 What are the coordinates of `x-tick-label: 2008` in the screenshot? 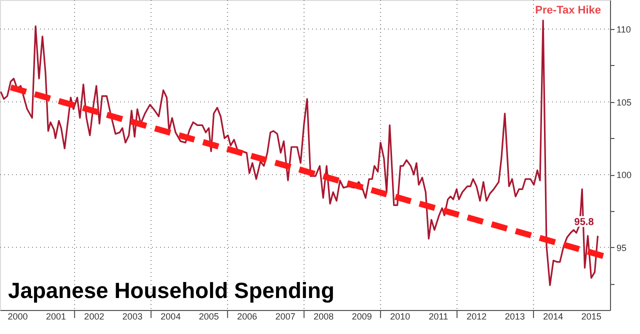 It's located at (324, 317).